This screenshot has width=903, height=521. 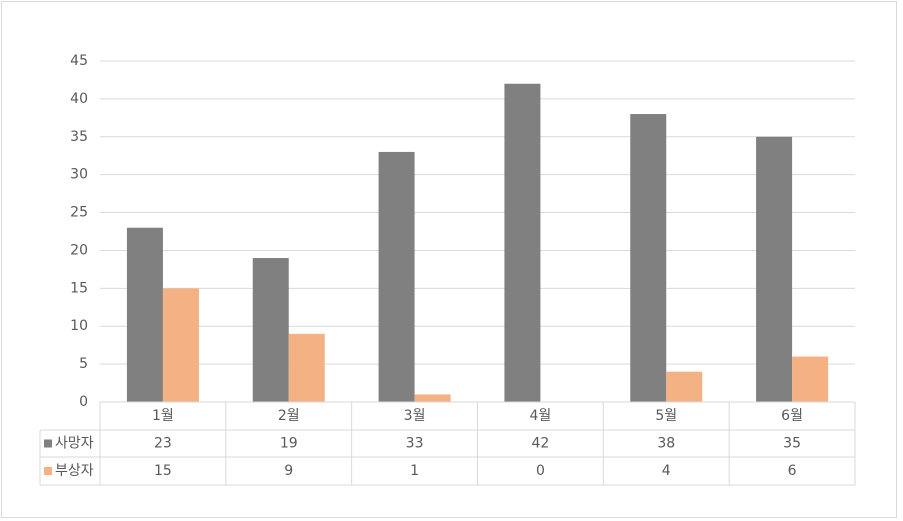 What do you see at coordinates (79, 175) in the screenshot?
I see `y-tick-label: 30` at bounding box center [79, 175].